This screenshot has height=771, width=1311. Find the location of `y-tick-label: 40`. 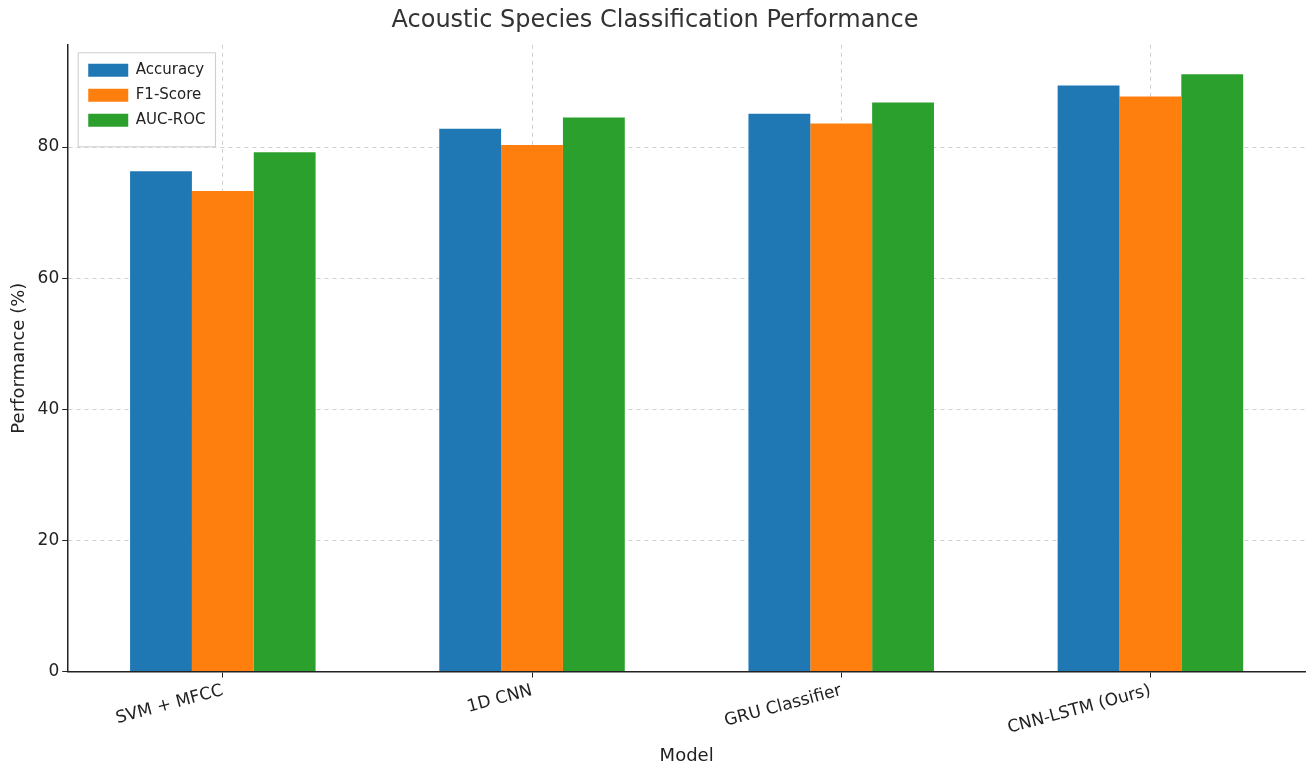

y-tick-label: 40 is located at coordinates (48, 407).